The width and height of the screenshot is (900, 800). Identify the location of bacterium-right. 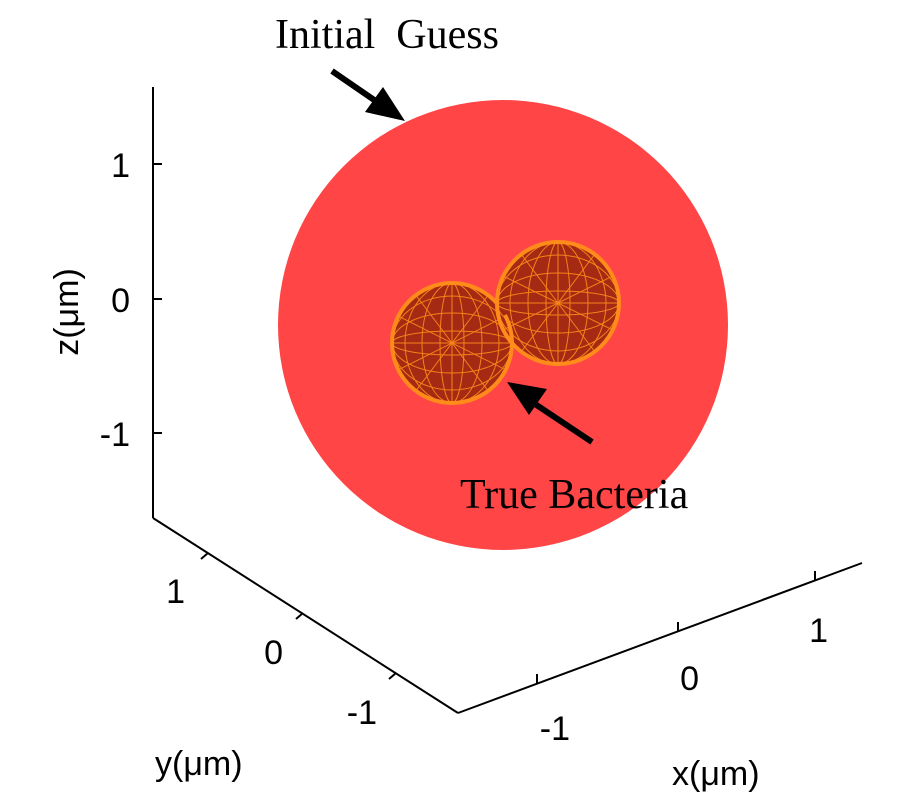
(558, 303).